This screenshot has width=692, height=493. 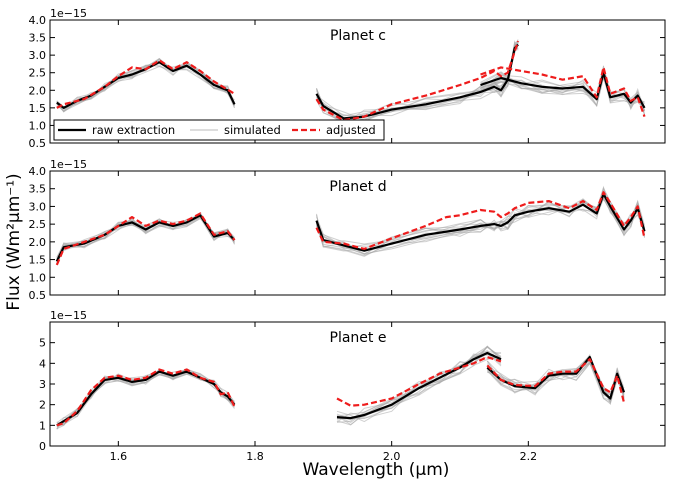 I want to click on y-tick-label: 4, so click(x=42, y=363).